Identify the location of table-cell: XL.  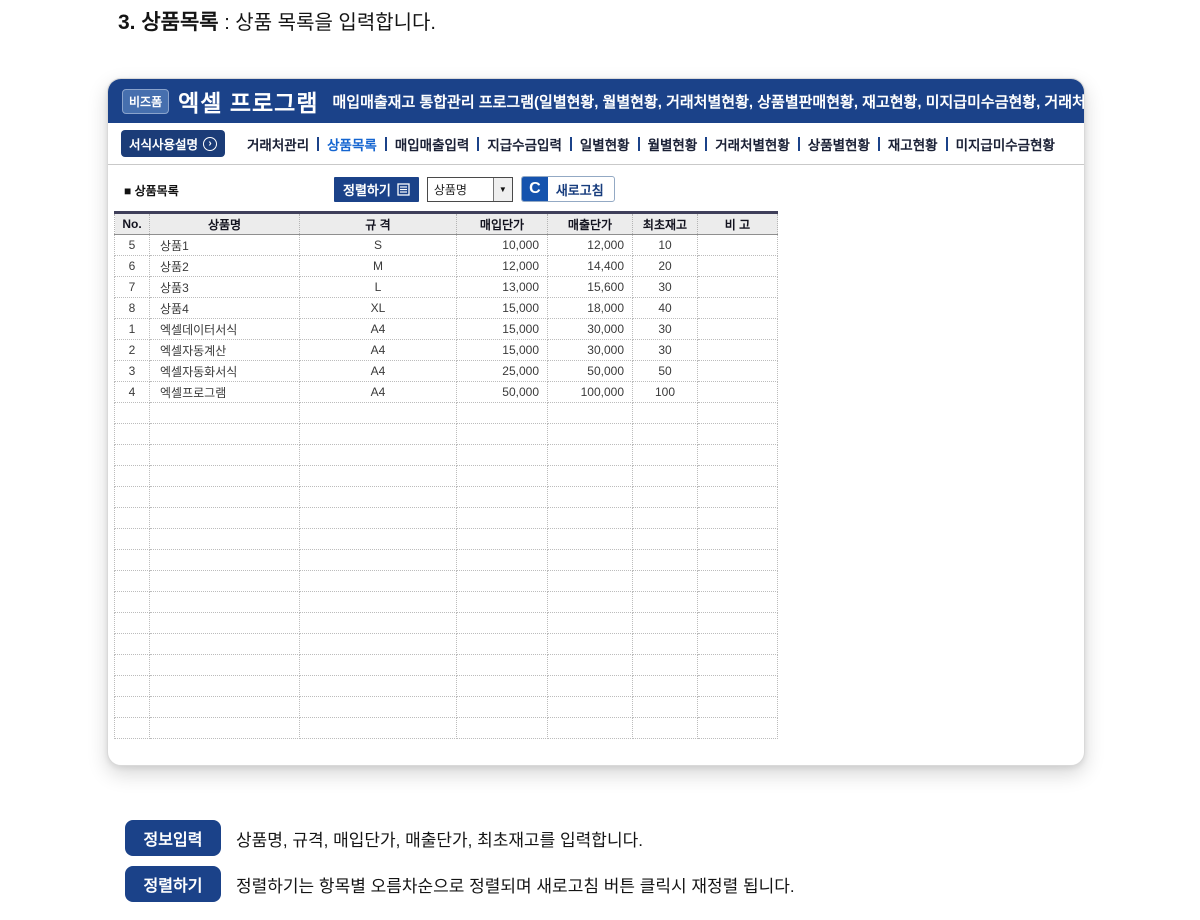
(378, 308).